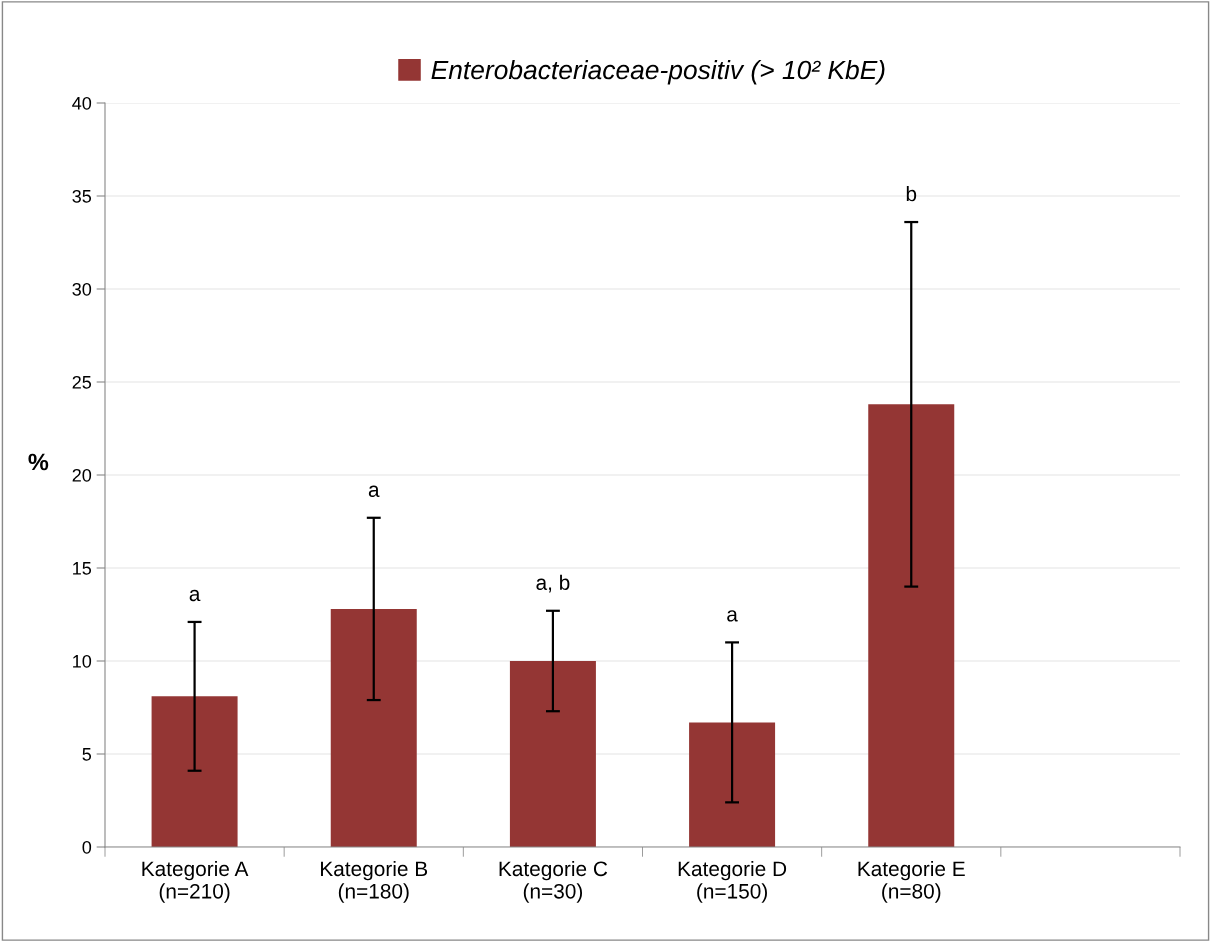 The height and width of the screenshot is (942, 1211). Describe the element at coordinates (38, 462) in the screenshot. I see `y-axis-title: %` at that location.